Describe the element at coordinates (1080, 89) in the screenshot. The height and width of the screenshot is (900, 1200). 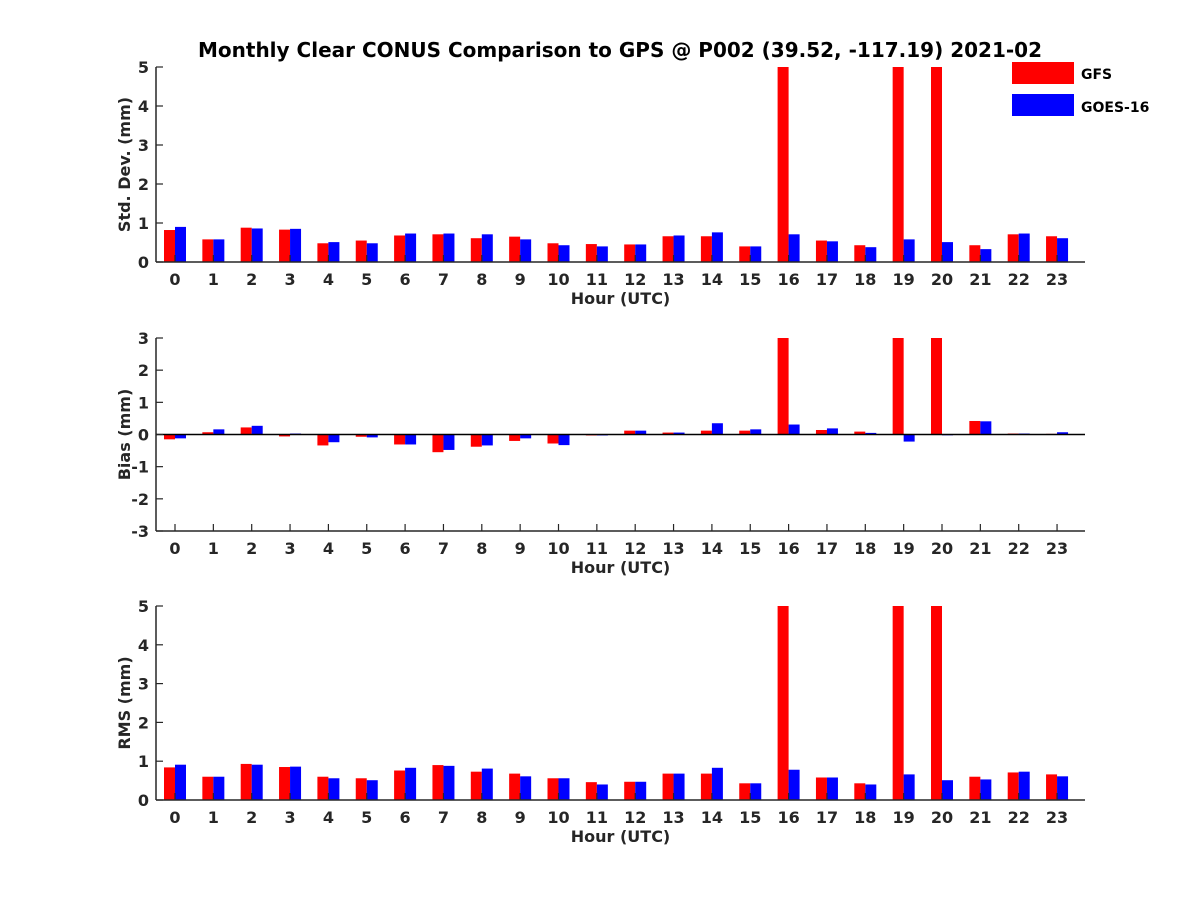
I see `legend: GFS GOES-16` at that location.